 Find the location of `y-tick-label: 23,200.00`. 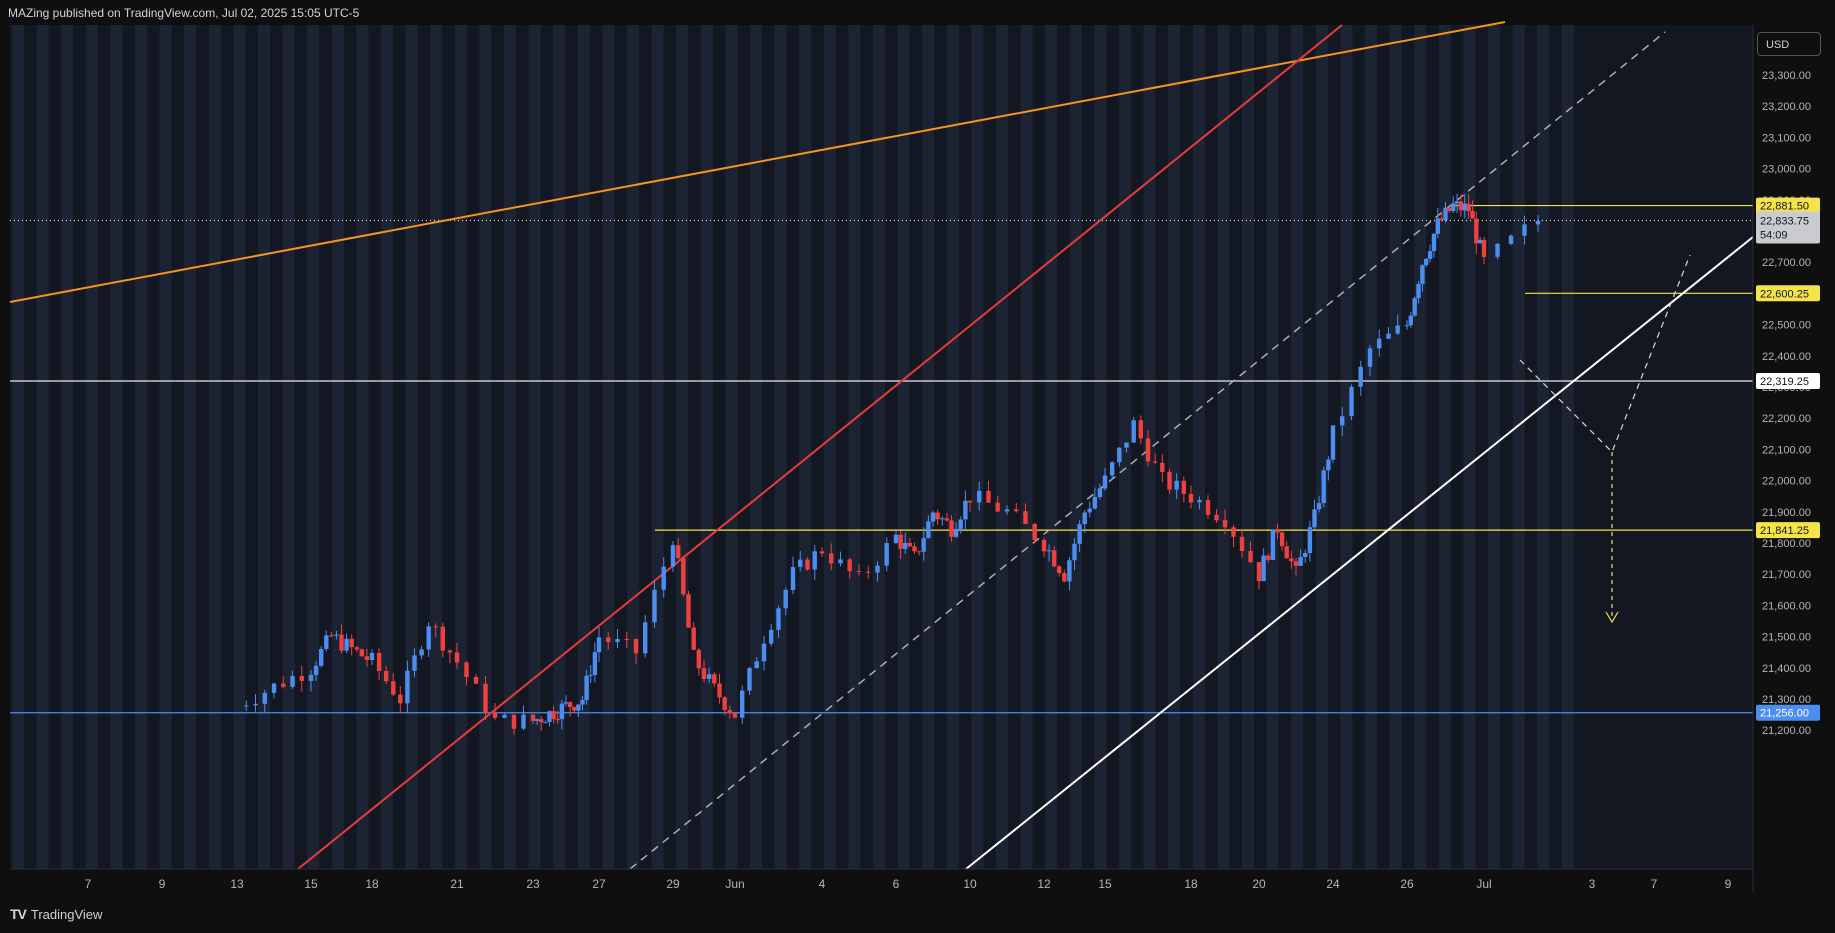

y-tick-label: 23,200.00 is located at coordinates (1786, 107).